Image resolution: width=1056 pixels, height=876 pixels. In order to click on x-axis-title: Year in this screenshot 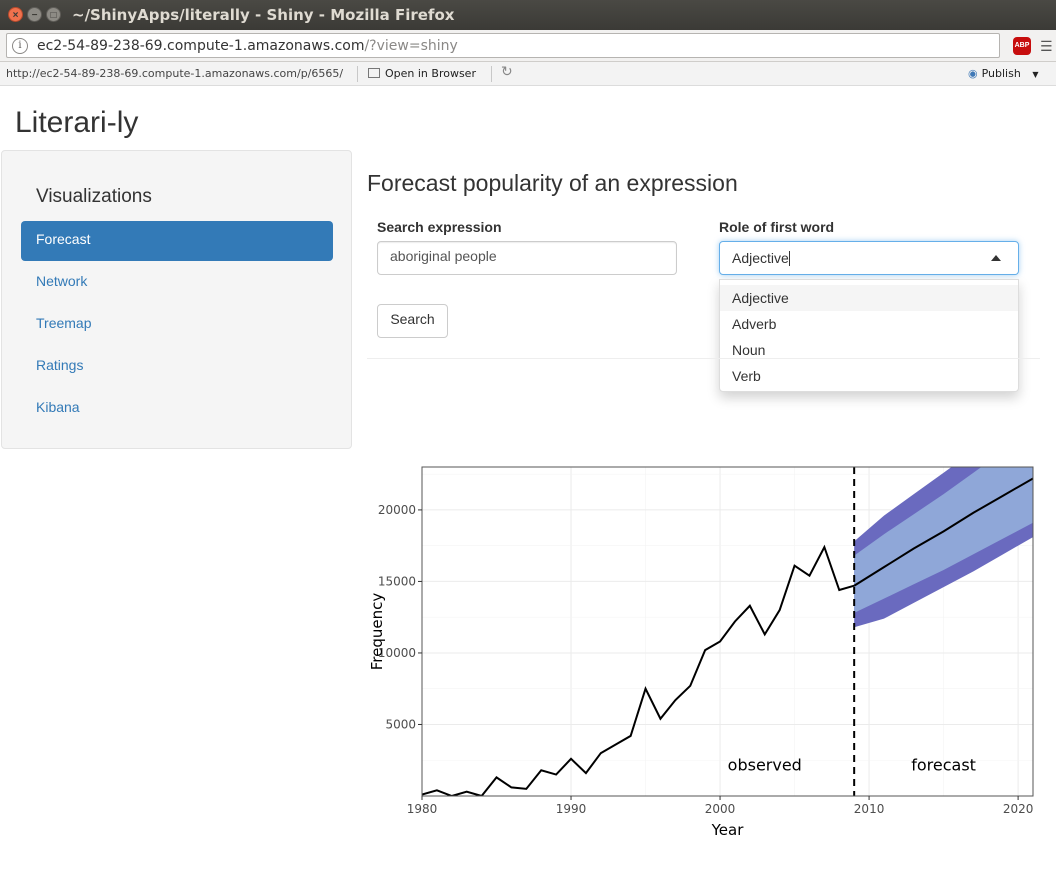, I will do `click(728, 830)`.